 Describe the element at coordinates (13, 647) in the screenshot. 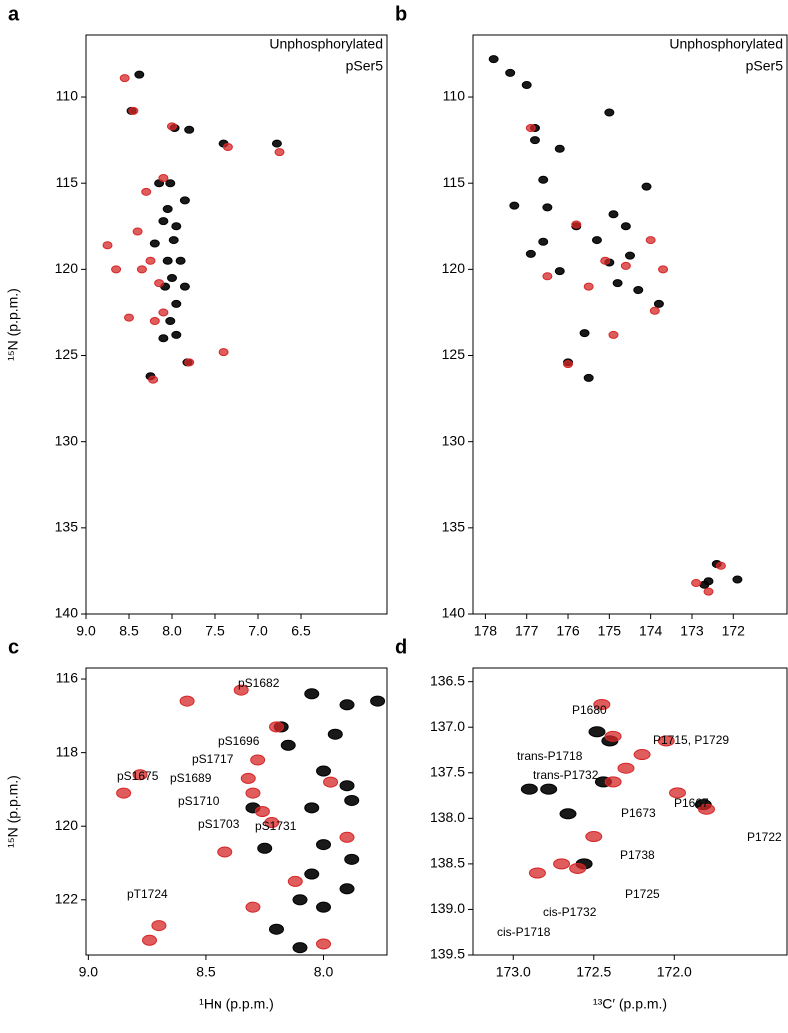

I see `panel-letter: c` at that location.